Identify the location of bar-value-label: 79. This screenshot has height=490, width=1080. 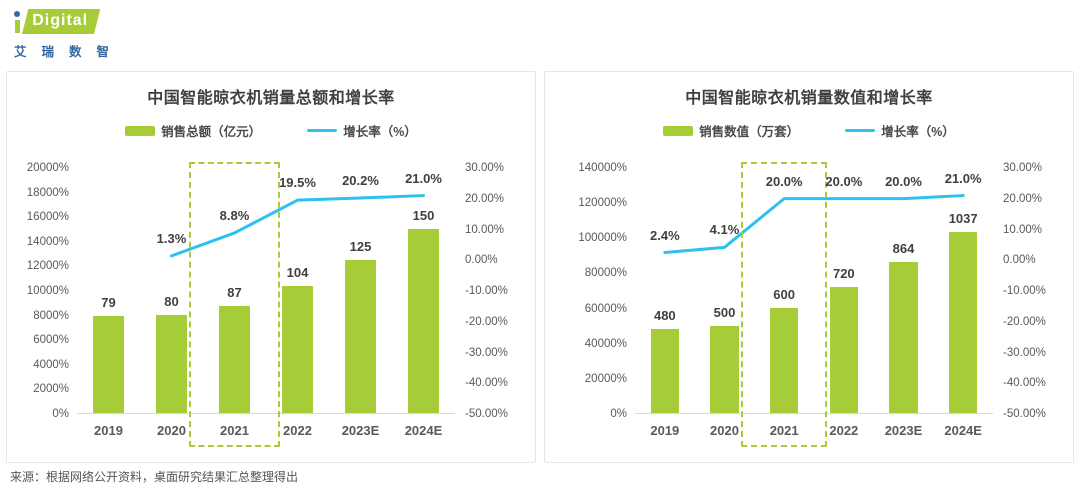
(108, 303).